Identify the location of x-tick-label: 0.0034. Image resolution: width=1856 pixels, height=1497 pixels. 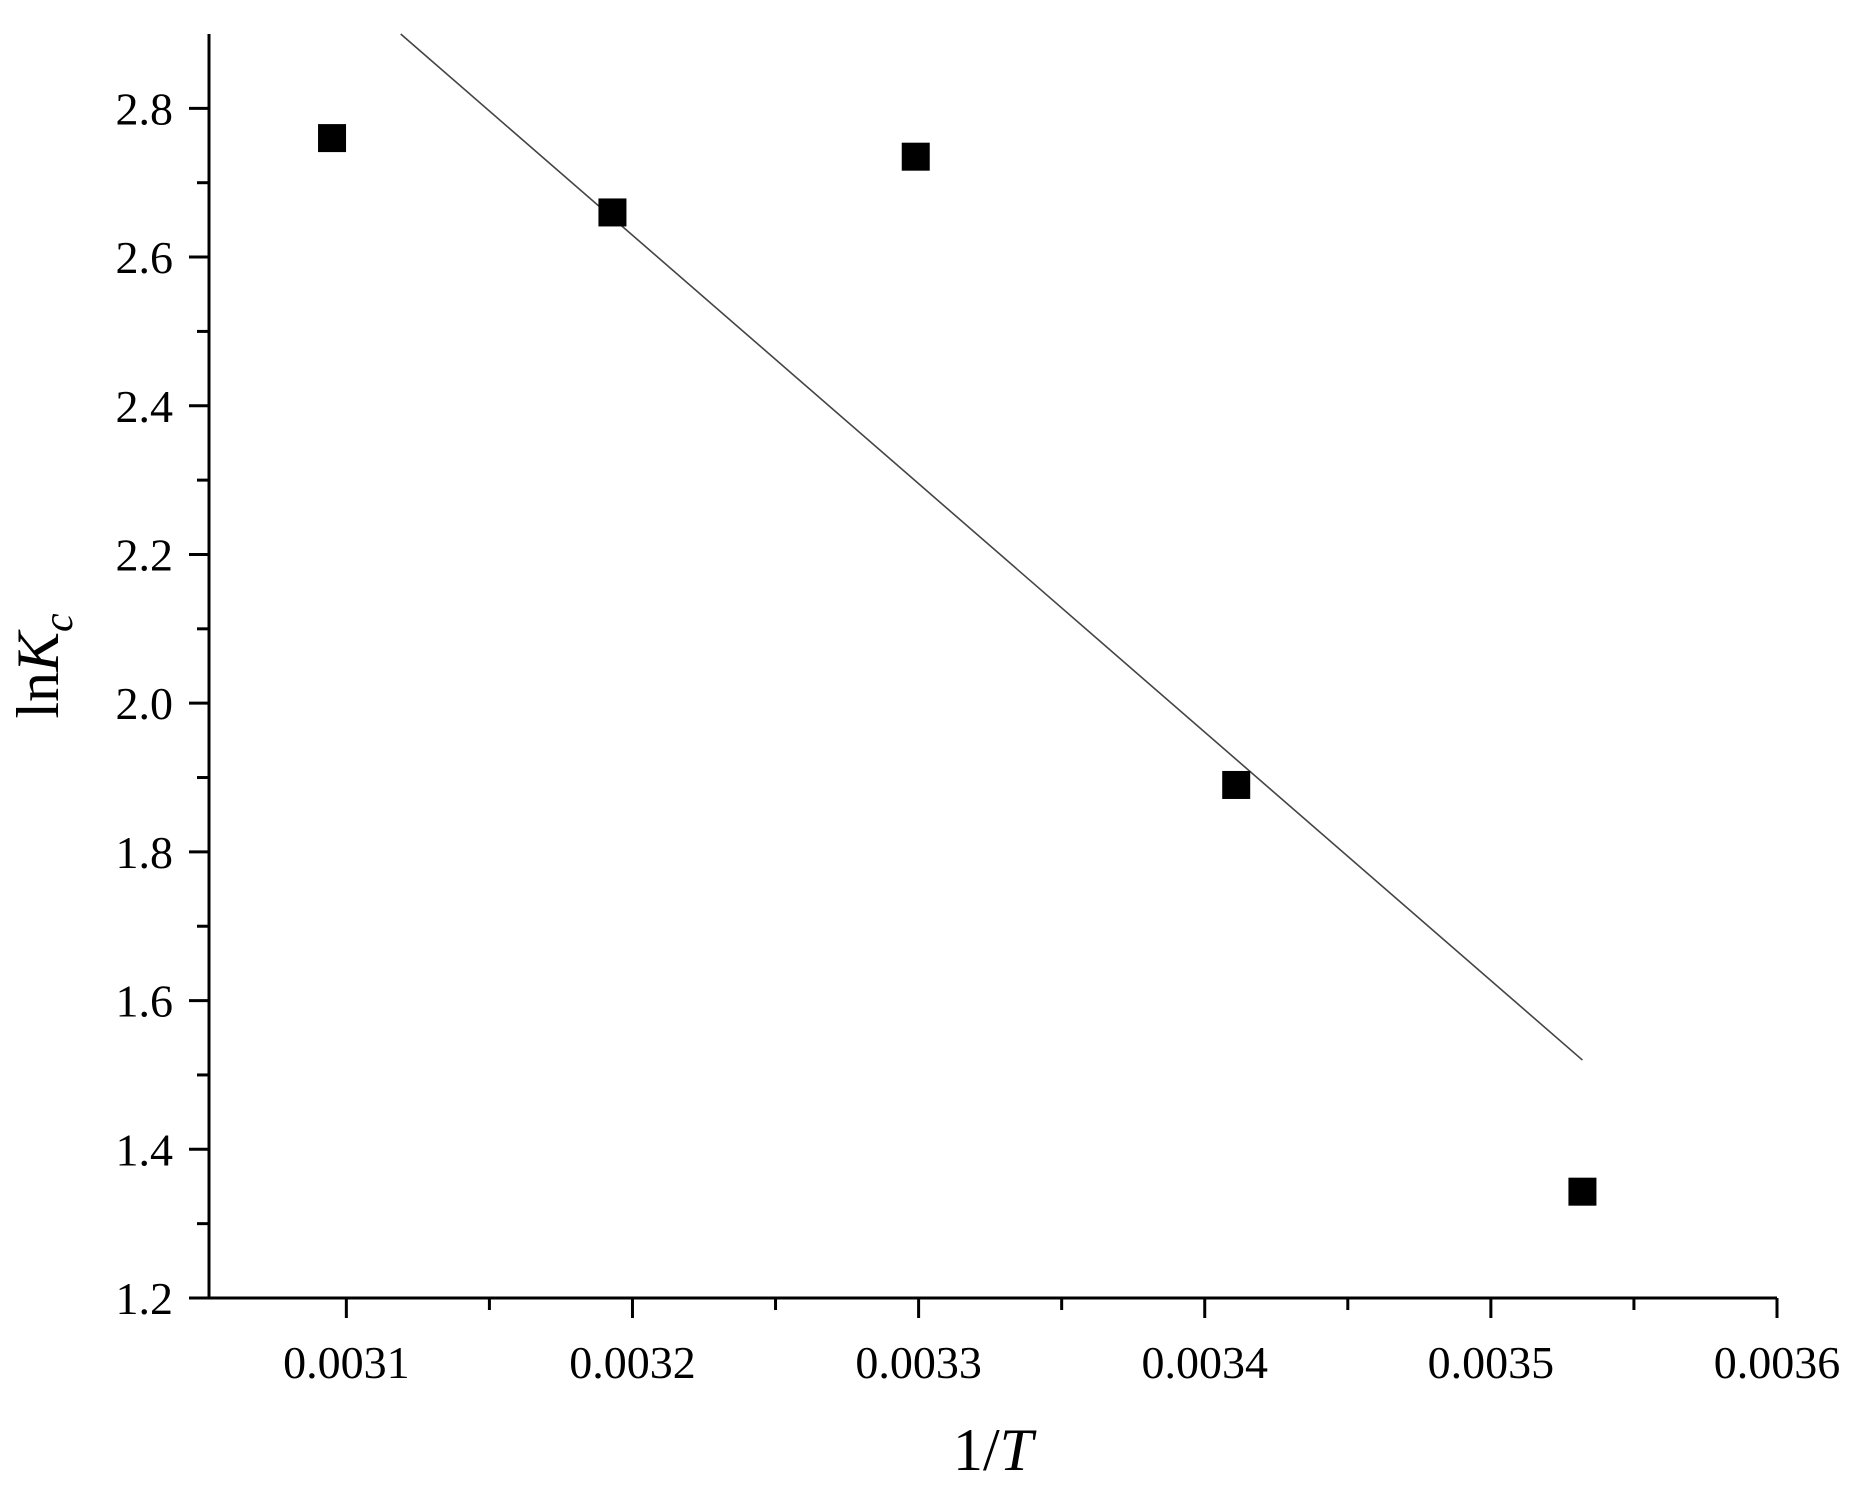
(1204, 1362).